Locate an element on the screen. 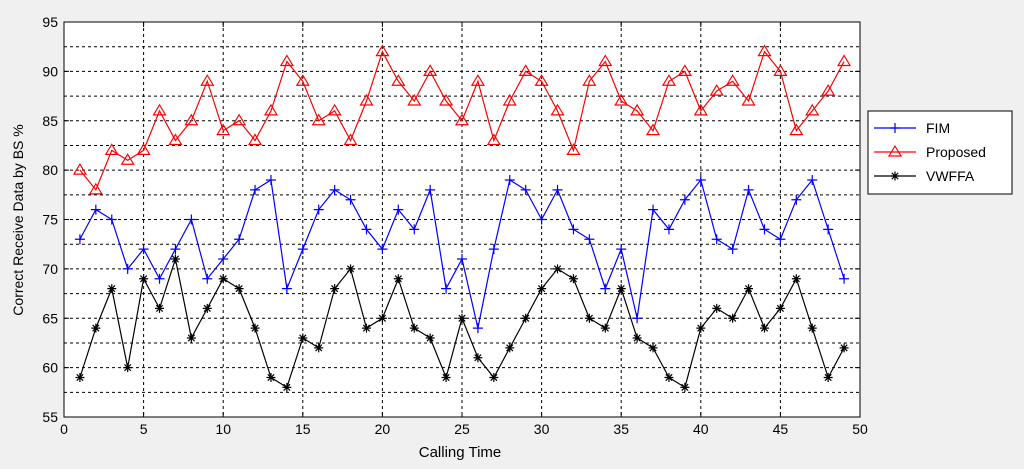  y-tick-label: 70 is located at coordinates (50, 269).